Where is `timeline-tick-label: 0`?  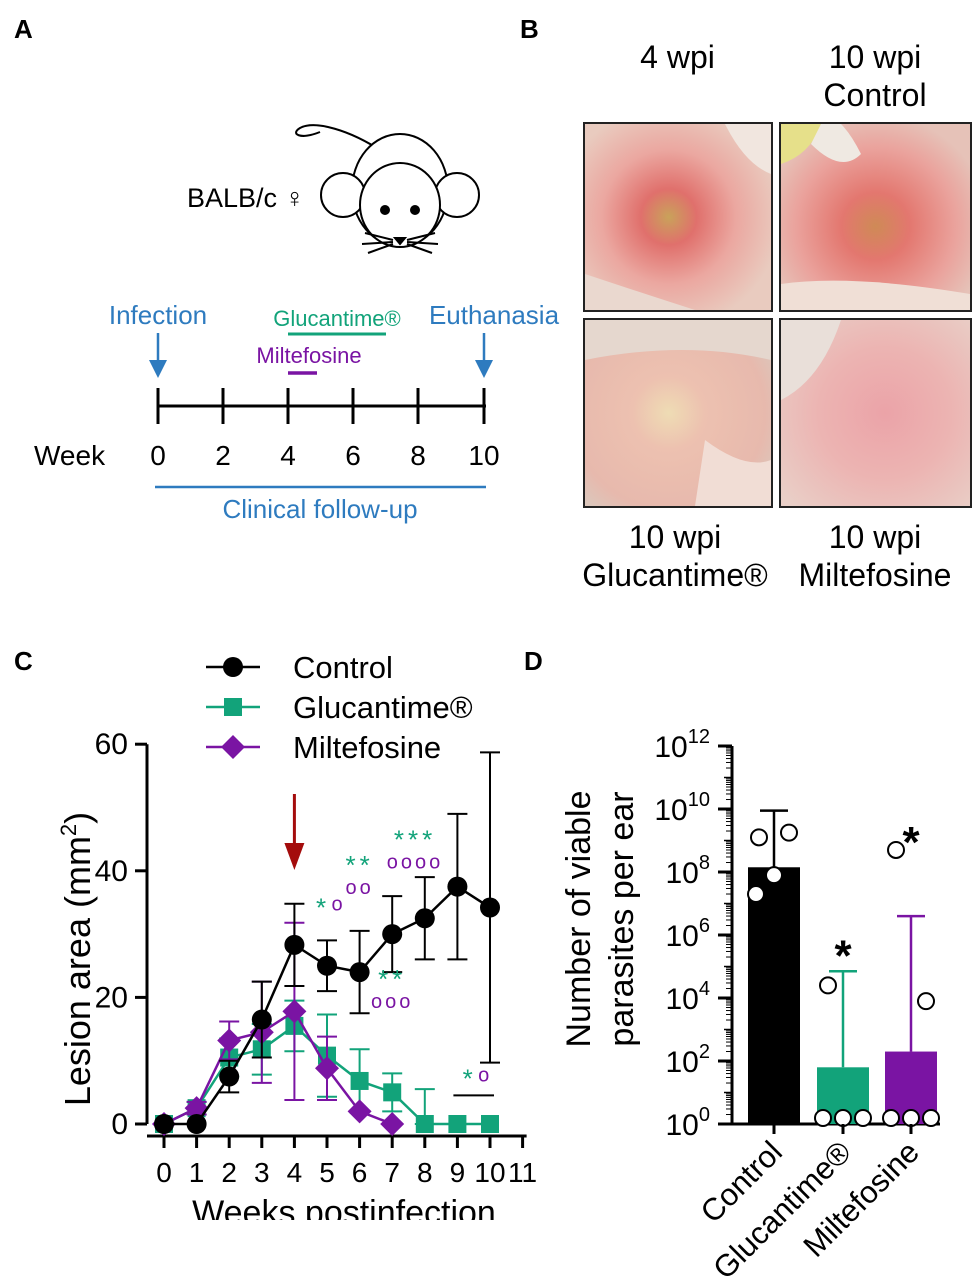 timeline-tick-label: 0 is located at coordinates (158, 455).